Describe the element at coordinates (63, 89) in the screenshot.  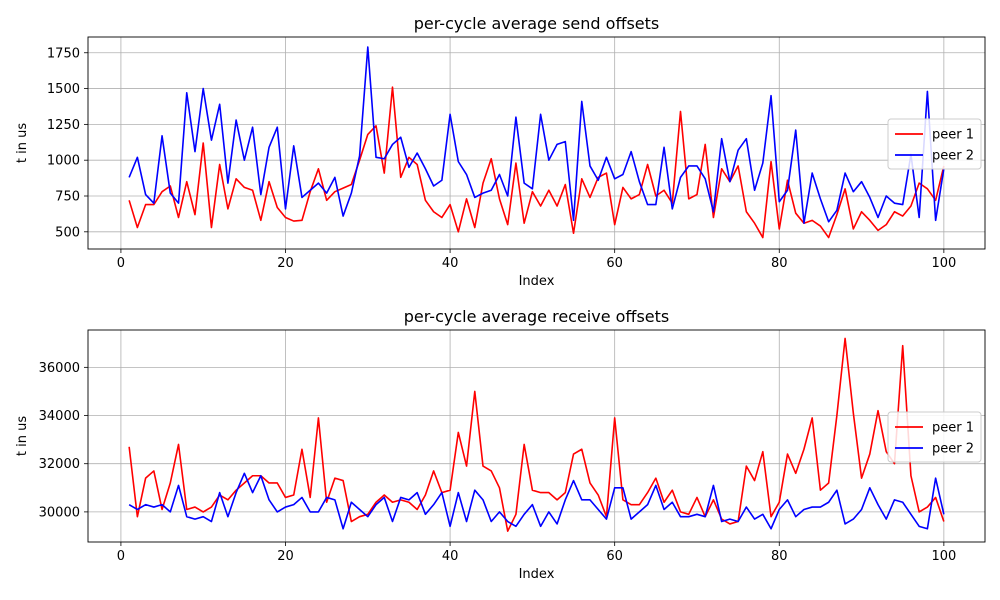
I see `y-tick-label: 1500` at that location.